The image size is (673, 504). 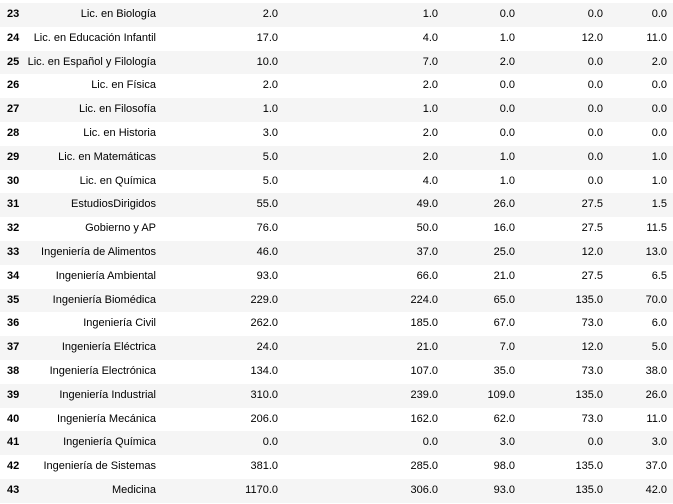 I want to click on row-index: 40, so click(x=13, y=418).